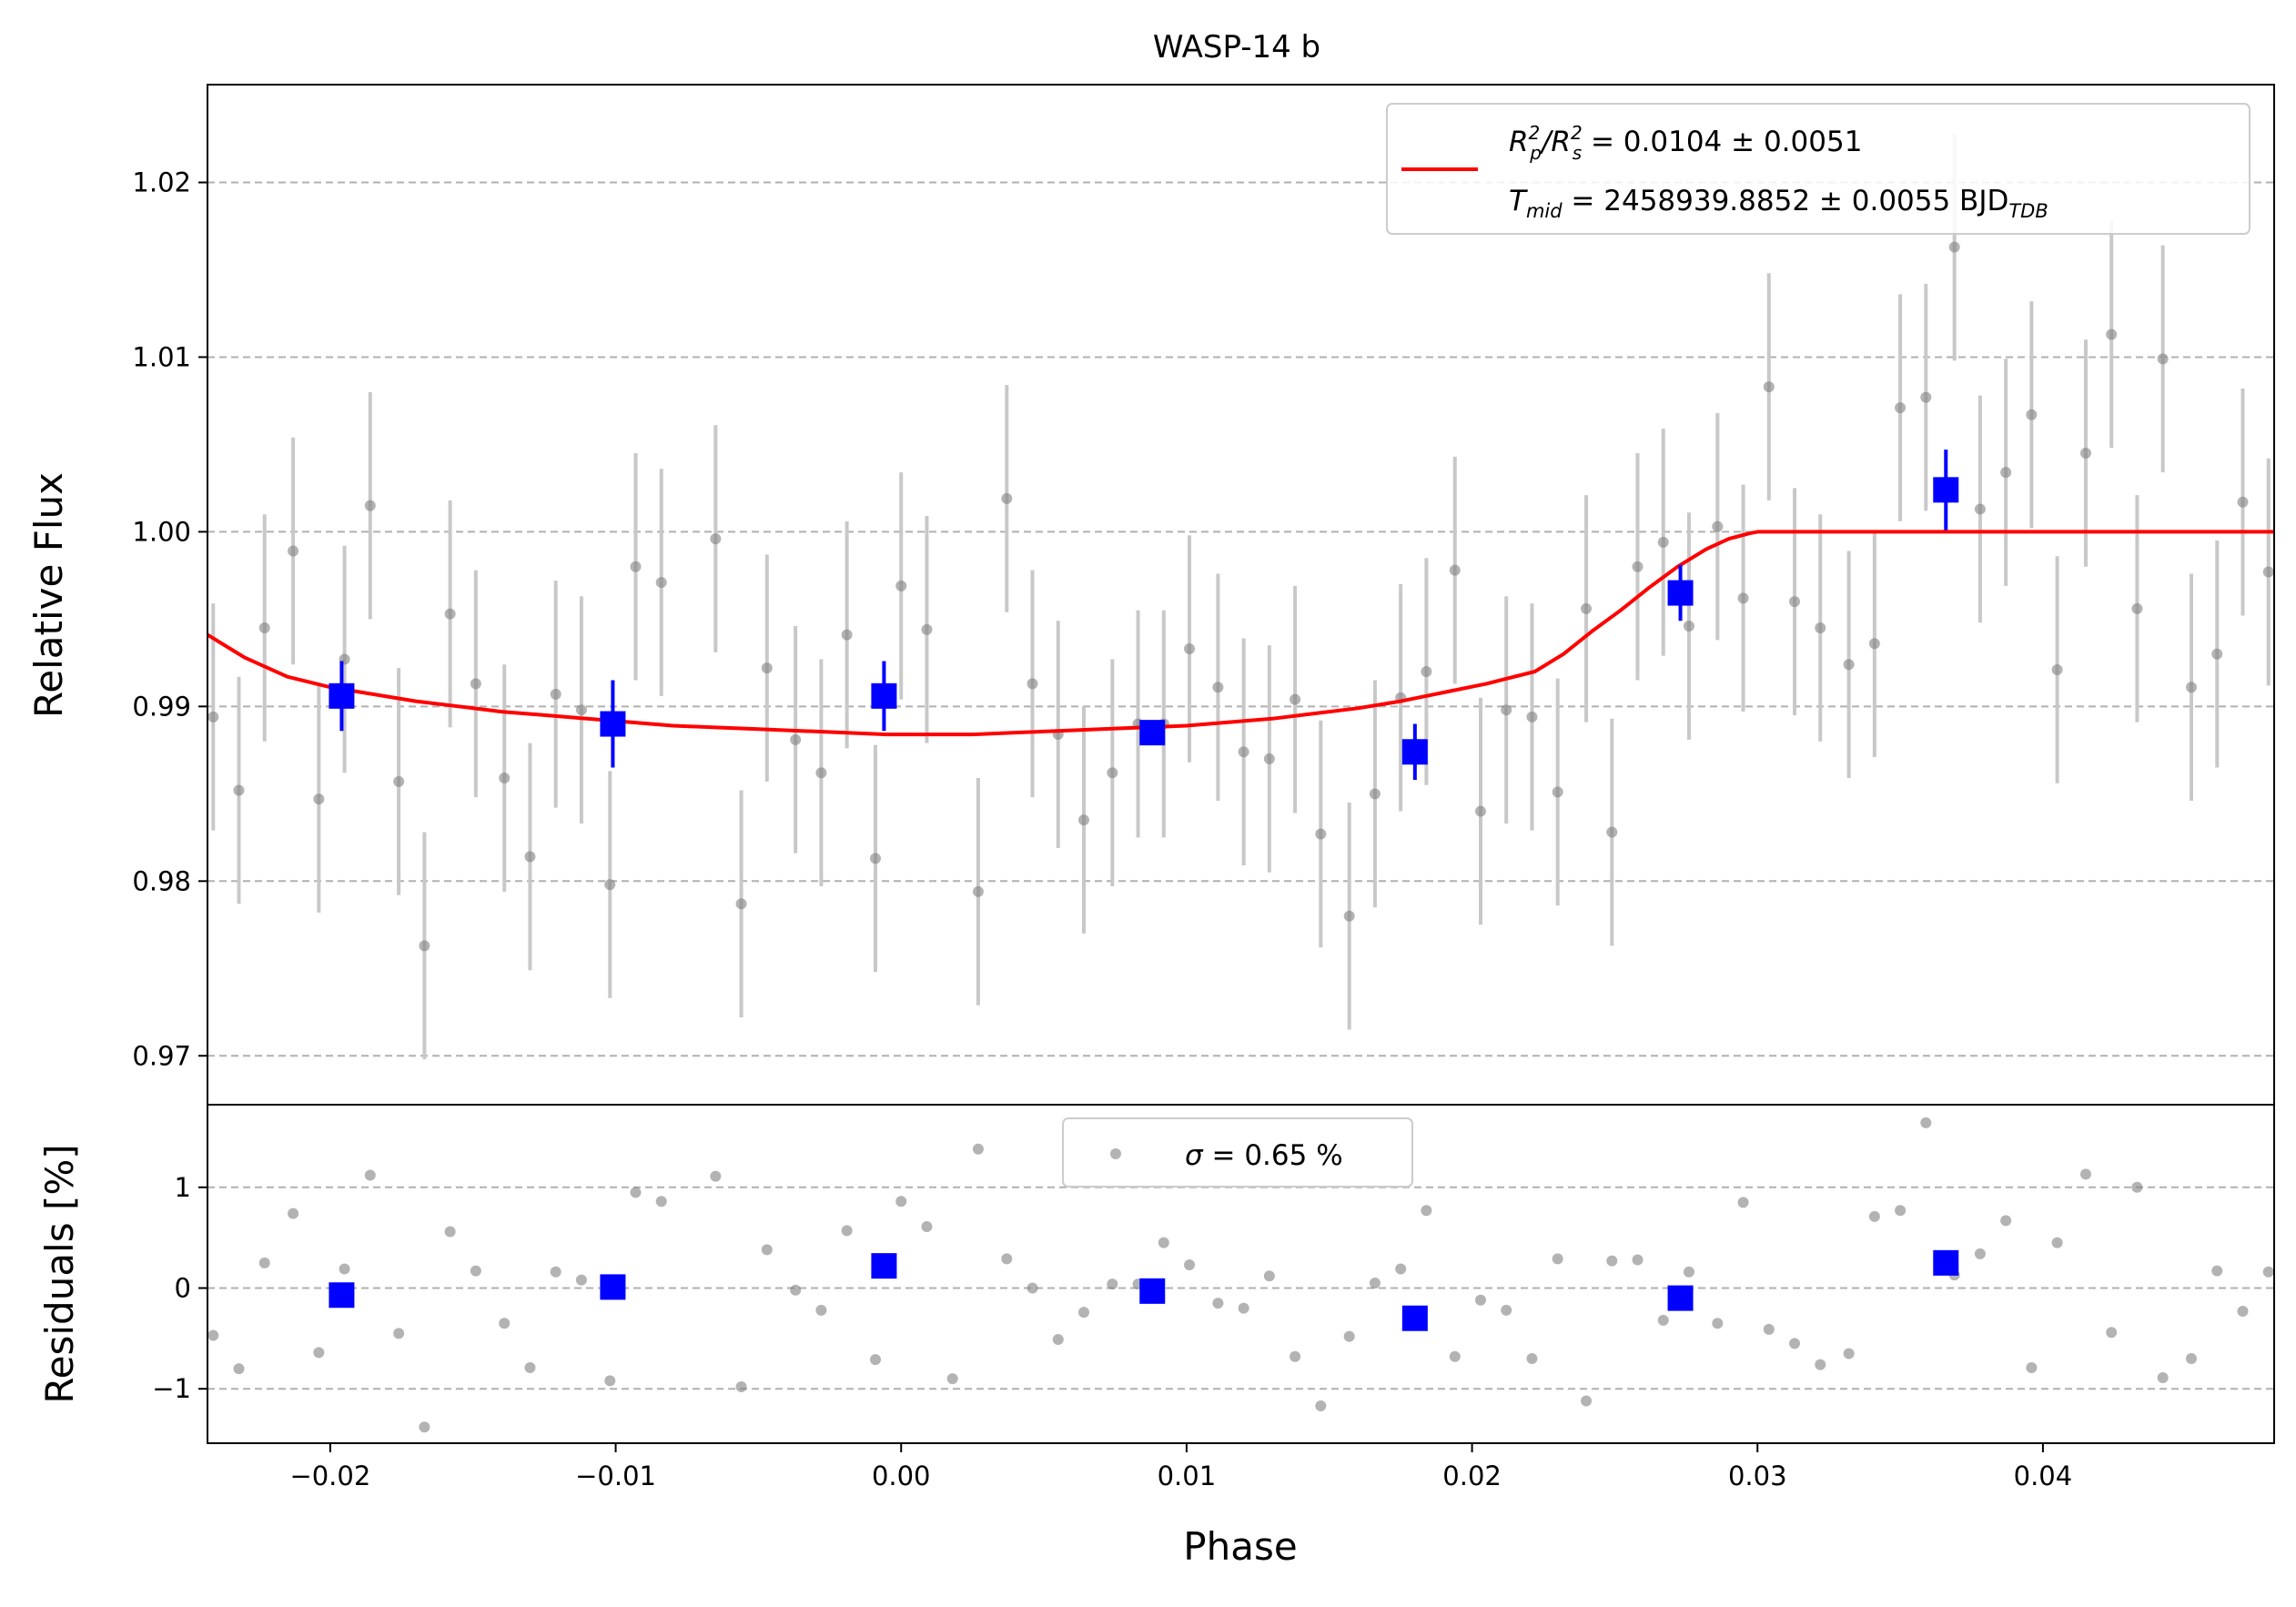 Image resolution: width=2296 pixels, height=1607 pixels. I want to click on residual-y-axis-label: Residuals [%], so click(60, 1274).